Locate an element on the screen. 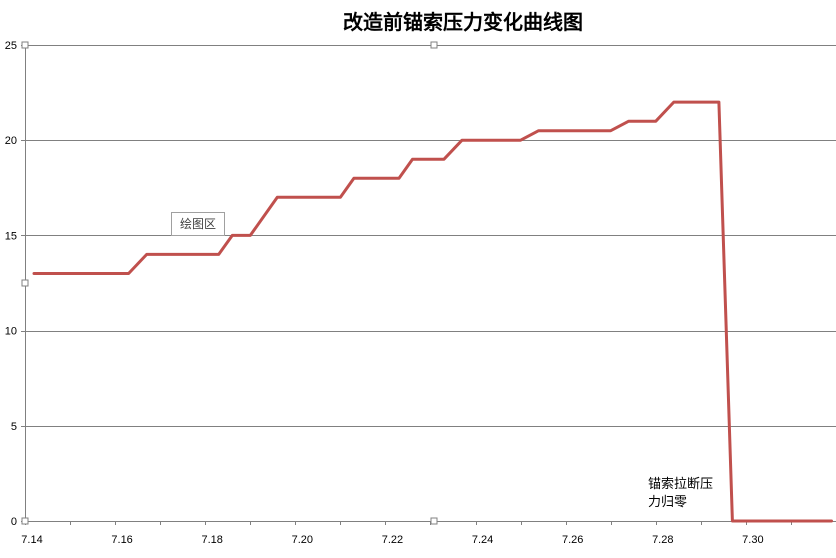  y-tick-labels: 0 5 10 15 20 25 is located at coordinates (11, 284).